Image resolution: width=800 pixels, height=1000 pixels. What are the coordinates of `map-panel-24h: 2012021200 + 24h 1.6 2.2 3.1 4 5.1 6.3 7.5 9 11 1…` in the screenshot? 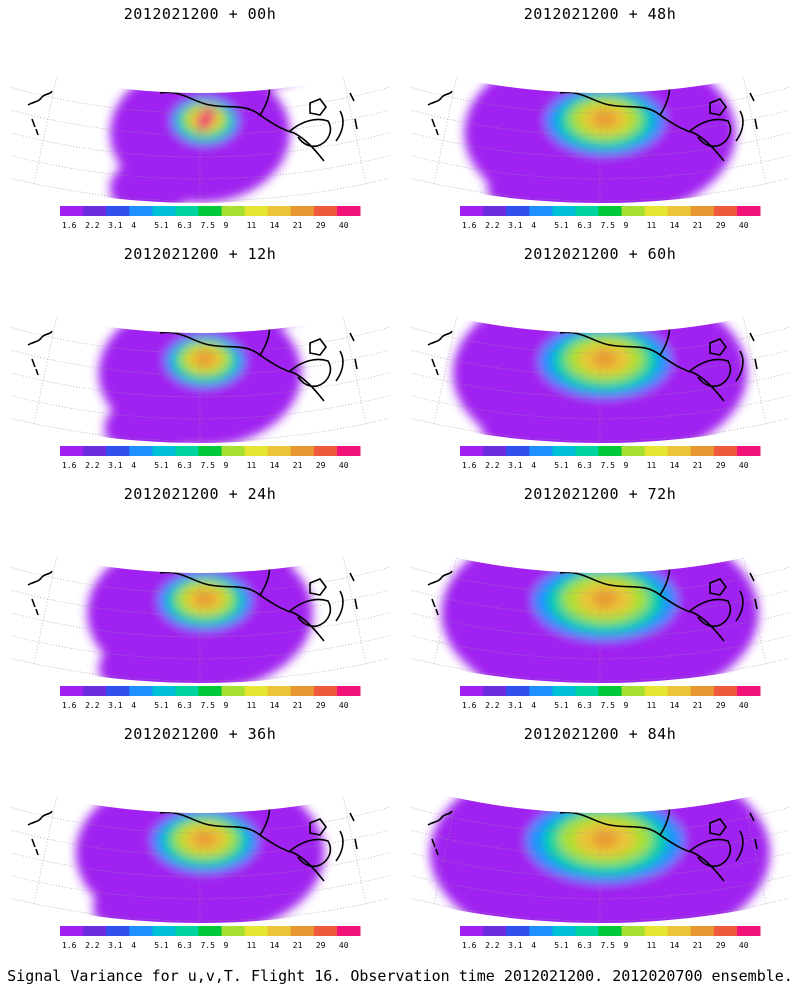 It's located at (200, 605).